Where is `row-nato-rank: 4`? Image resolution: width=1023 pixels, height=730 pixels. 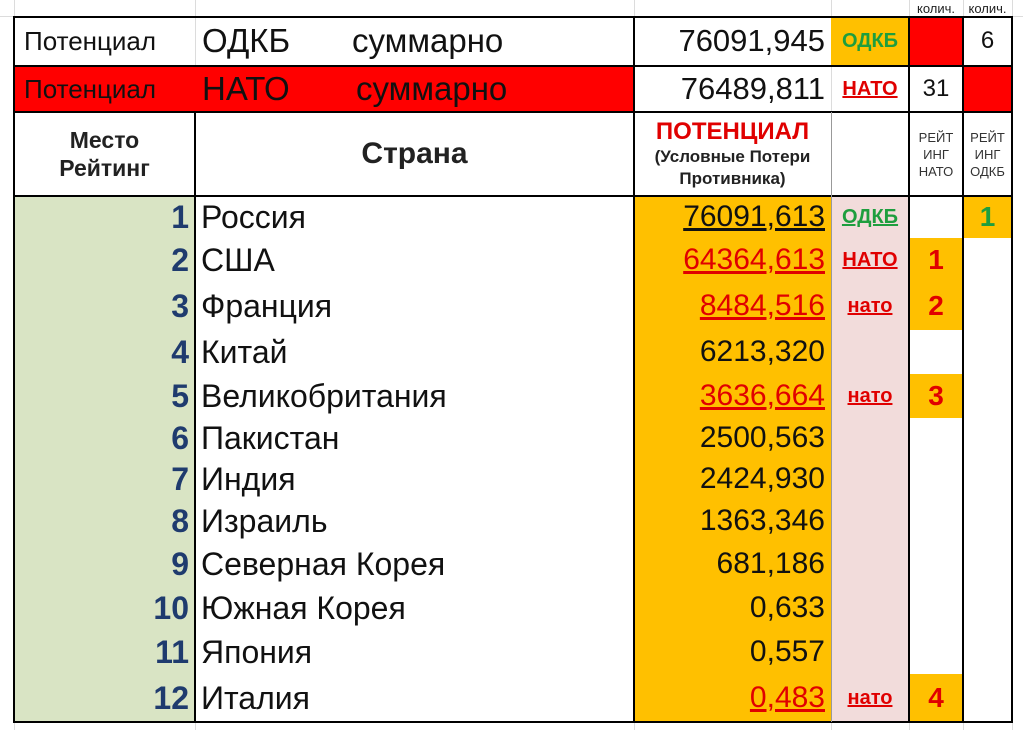
row-nato-rank: 4 is located at coordinates (936, 698).